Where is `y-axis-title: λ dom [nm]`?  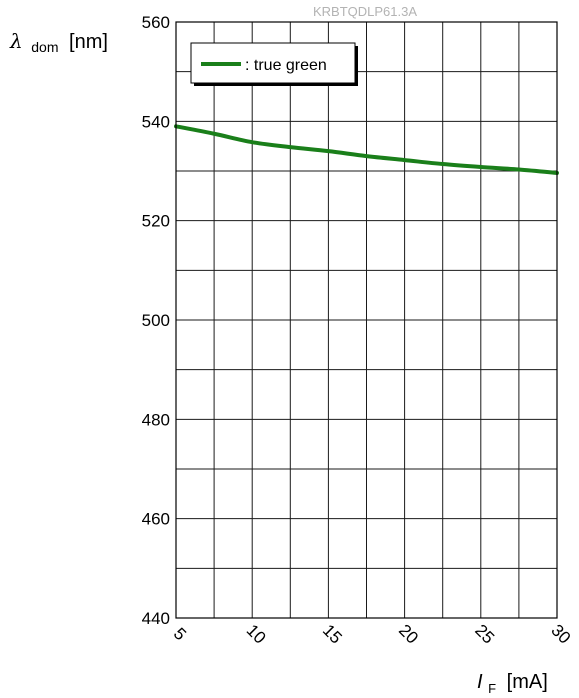 y-axis-title: λ dom [nm] is located at coordinates (58, 43).